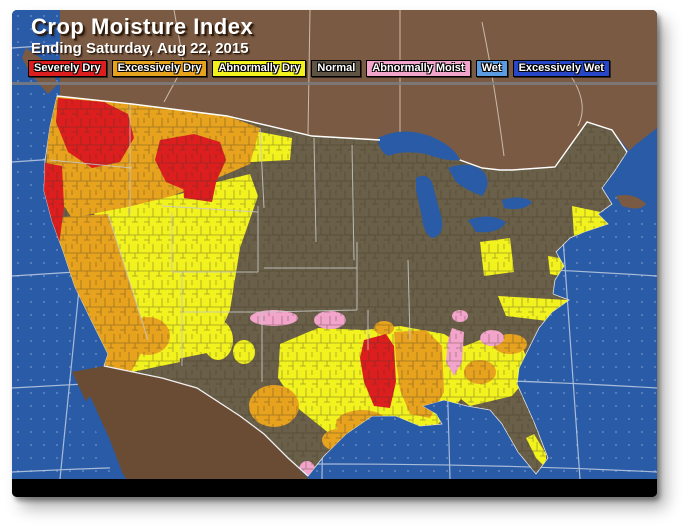 Image resolution: width=692 pixels, height=532 pixels. What do you see at coordinates (159, 68) in the screenshot?
I see `legend-chip-excessively-dry: Excessively Dry` at bounding box center [159, 68].